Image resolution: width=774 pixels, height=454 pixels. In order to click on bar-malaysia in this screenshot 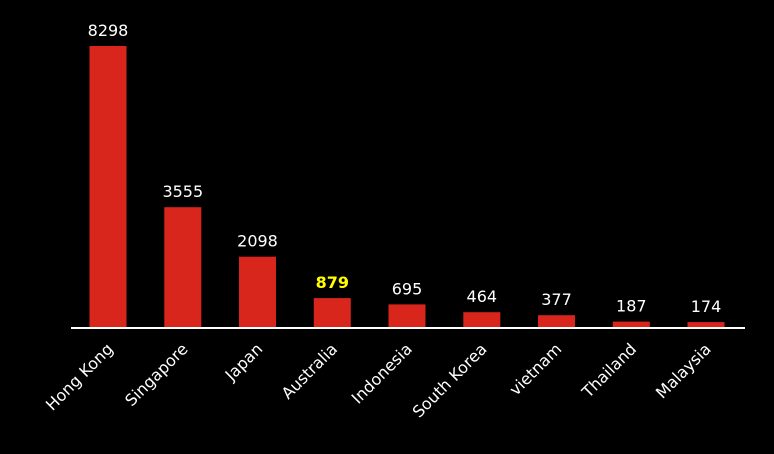, I will do `click(706, 325)`.